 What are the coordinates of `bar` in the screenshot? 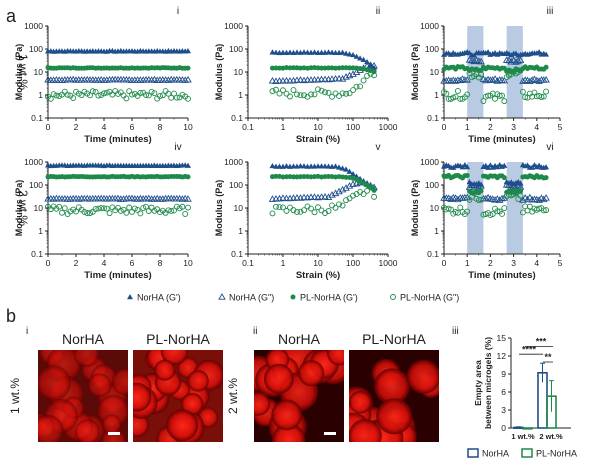 It's located at (527, 428).